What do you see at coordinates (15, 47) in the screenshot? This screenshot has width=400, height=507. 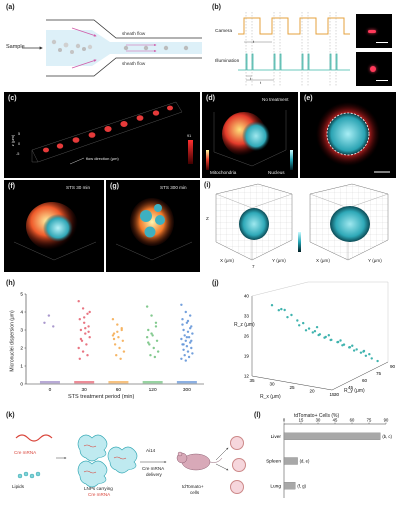 I see `sample-label: Sample` at bounding box center [15, 47].